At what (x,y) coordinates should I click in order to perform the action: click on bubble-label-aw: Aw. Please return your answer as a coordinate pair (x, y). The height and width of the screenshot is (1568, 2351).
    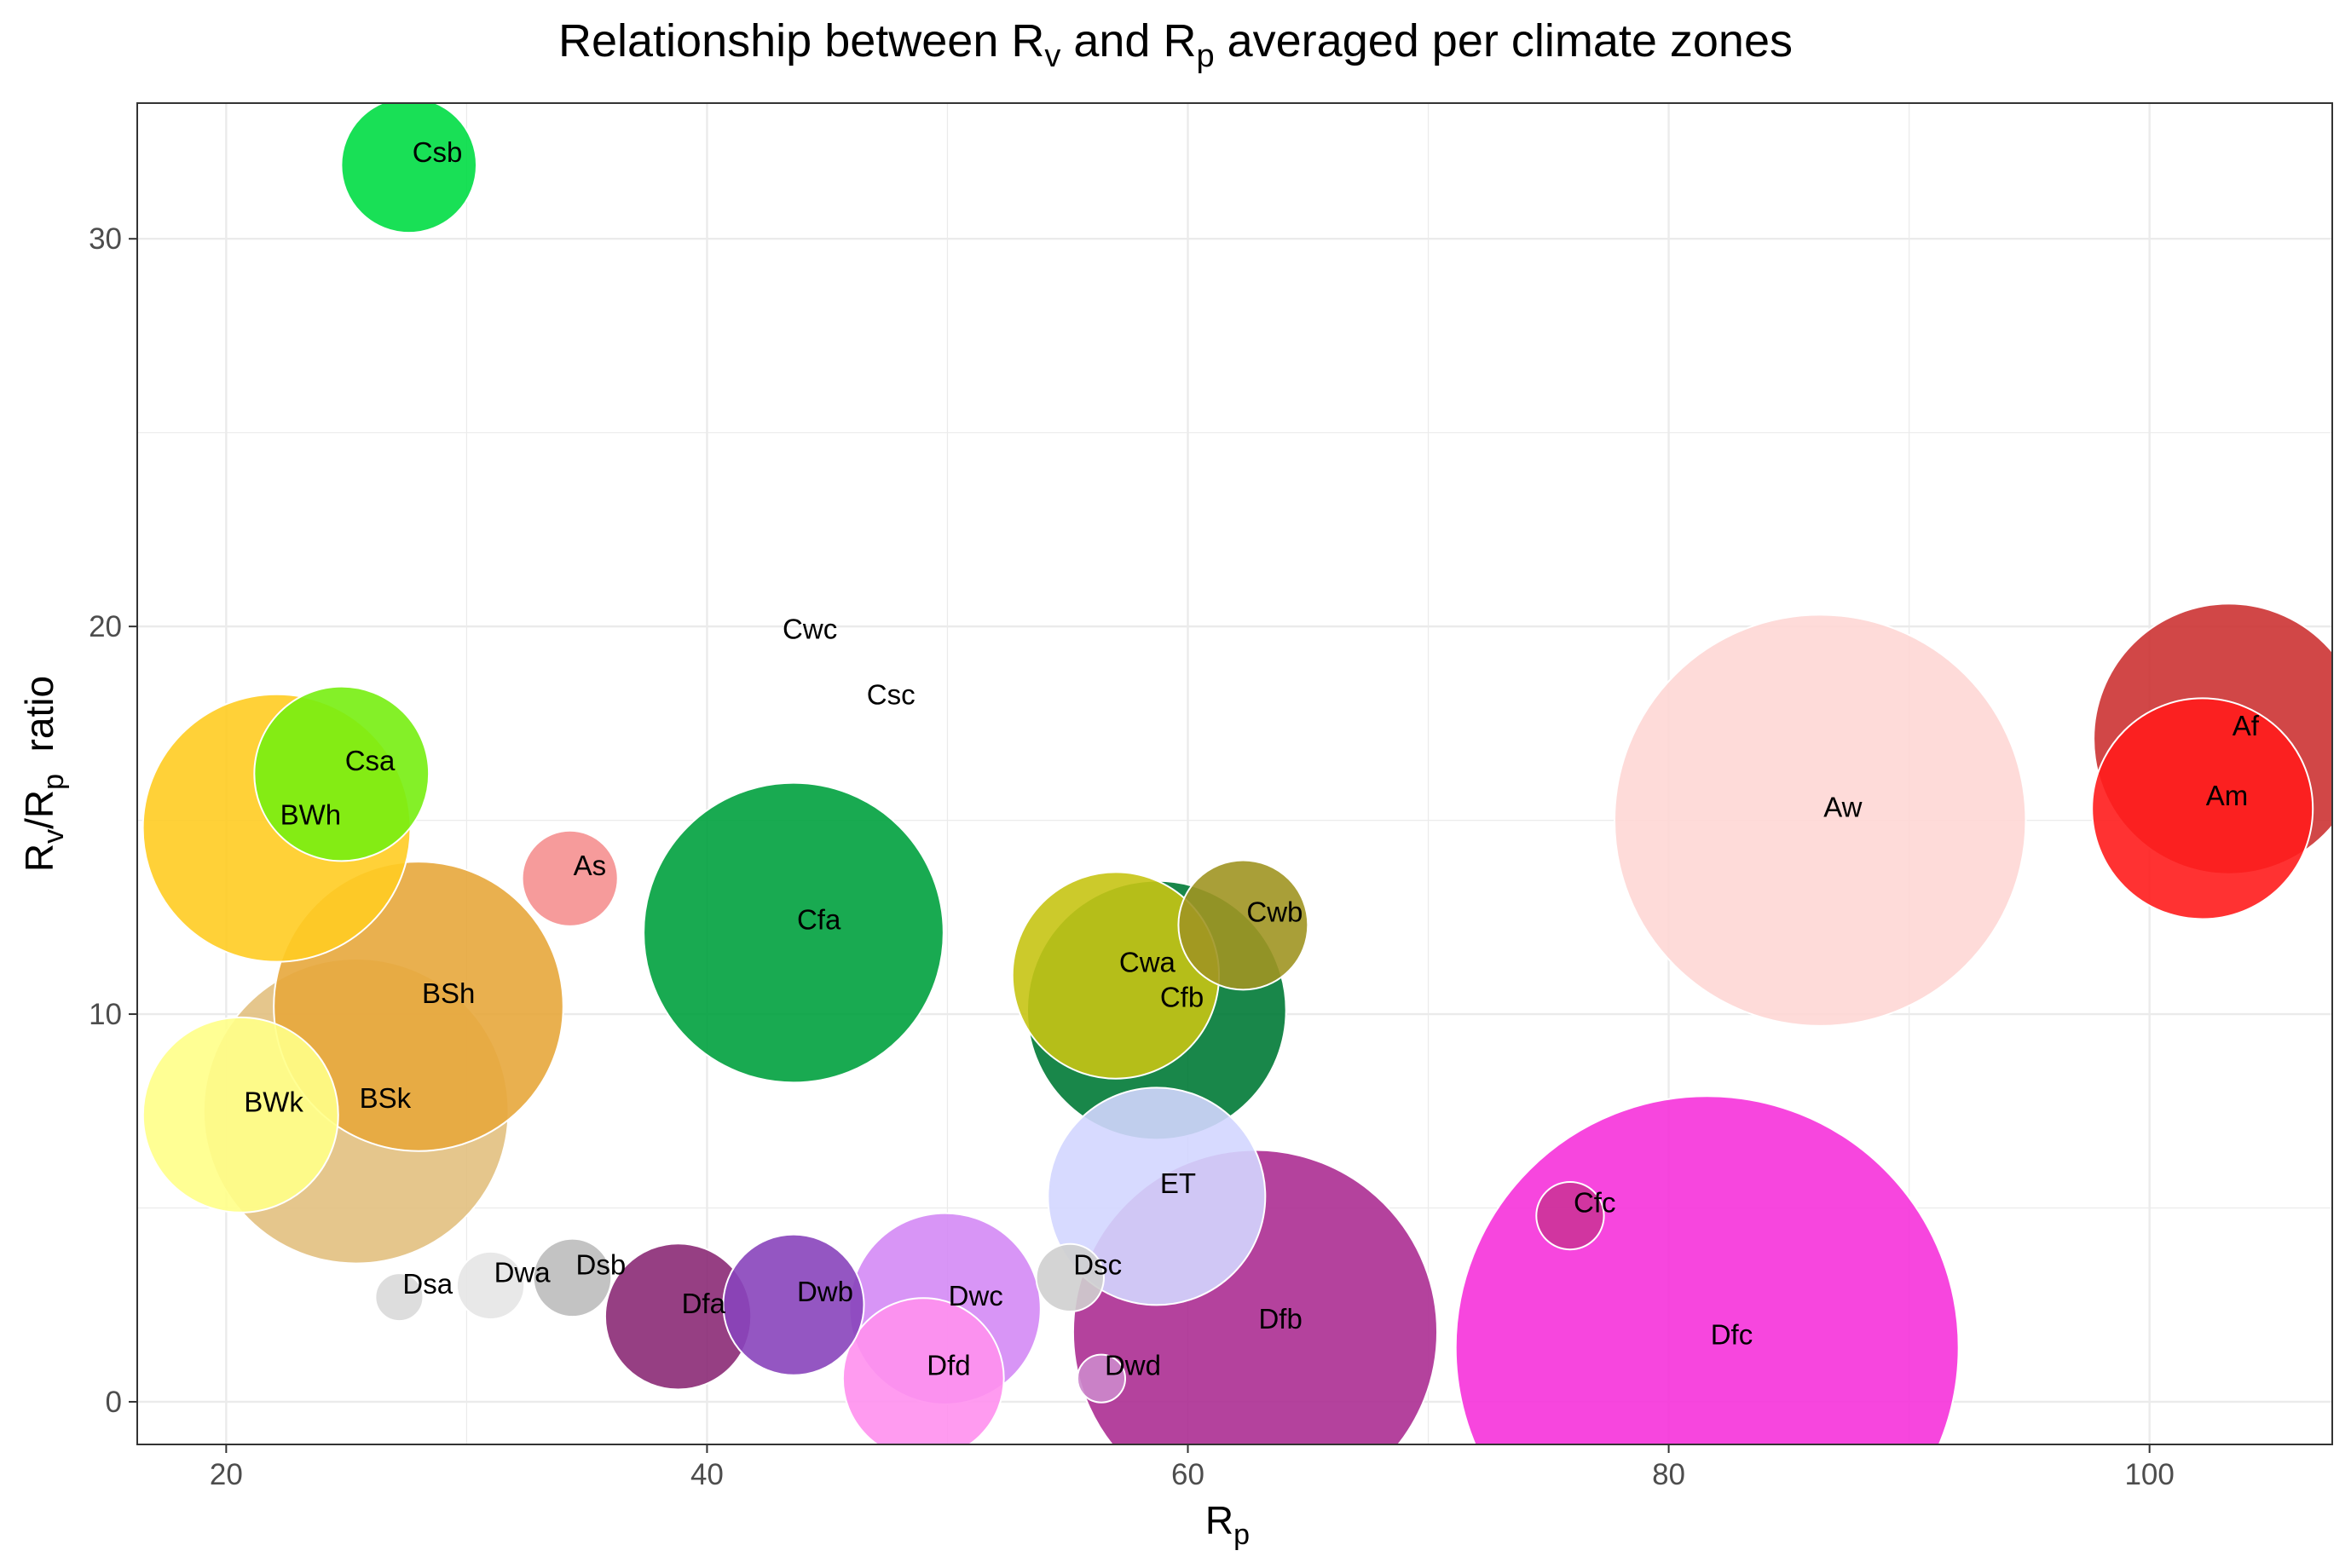
    Looking at the image, I should click on (1843, 807).